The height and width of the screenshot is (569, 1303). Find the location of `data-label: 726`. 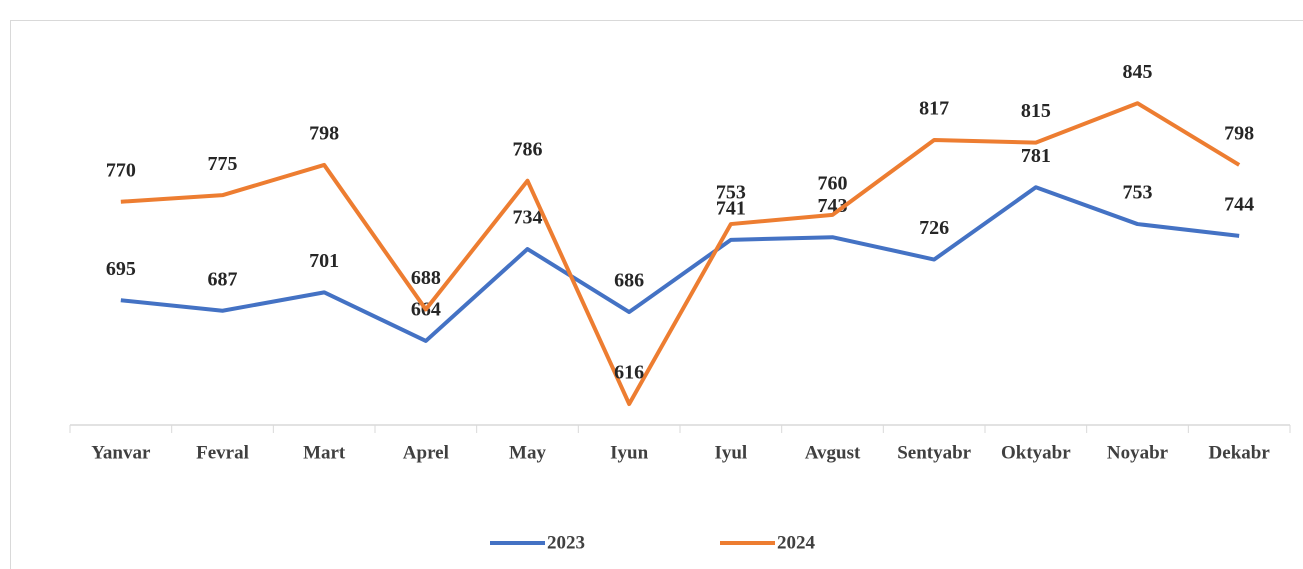

data-label: 726 is located at coordinates (934, 228).